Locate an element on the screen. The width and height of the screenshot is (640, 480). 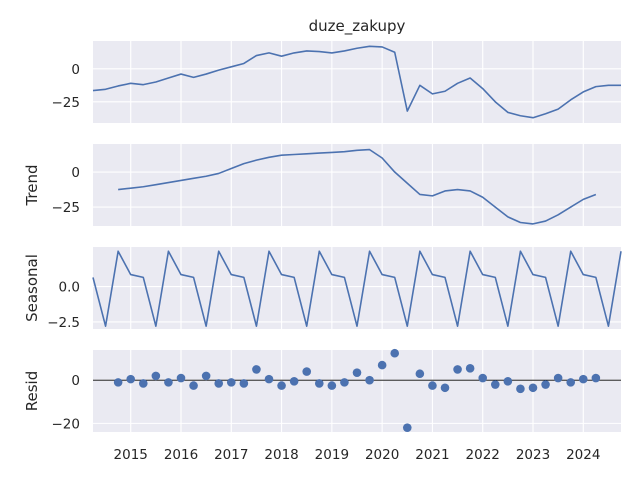
x-tick-label: 2023 is located at coordinates (533, 455).